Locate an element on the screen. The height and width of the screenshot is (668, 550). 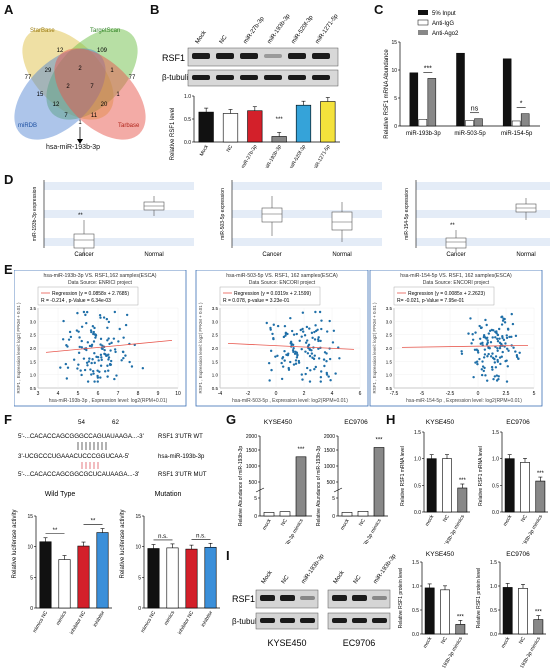
i-cell-ec: EC9706 is located at coordinates (359, 643).